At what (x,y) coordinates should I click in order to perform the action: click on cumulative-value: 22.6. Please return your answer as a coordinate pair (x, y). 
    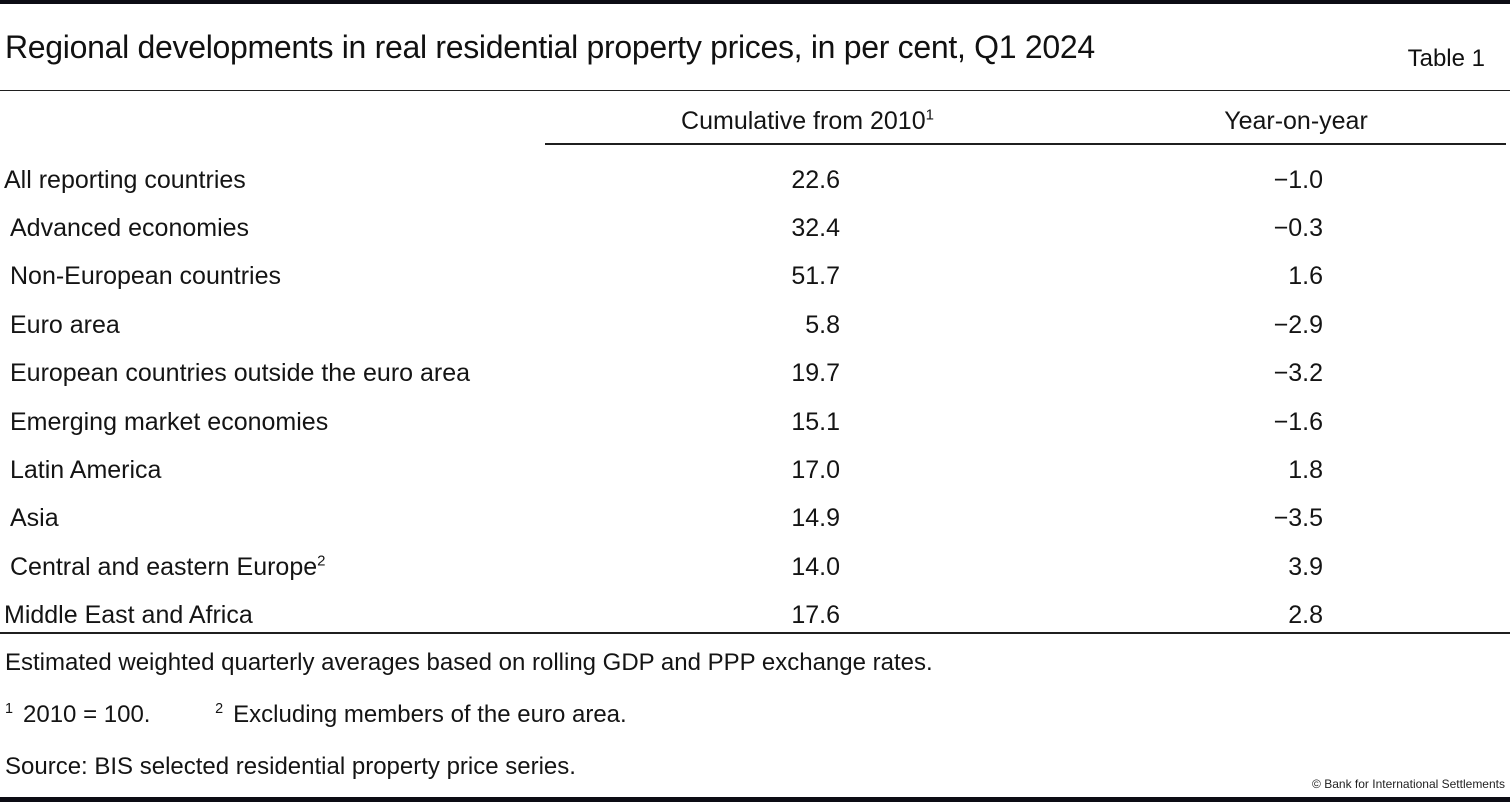
    Looking at the image, I should click on (815, 179).